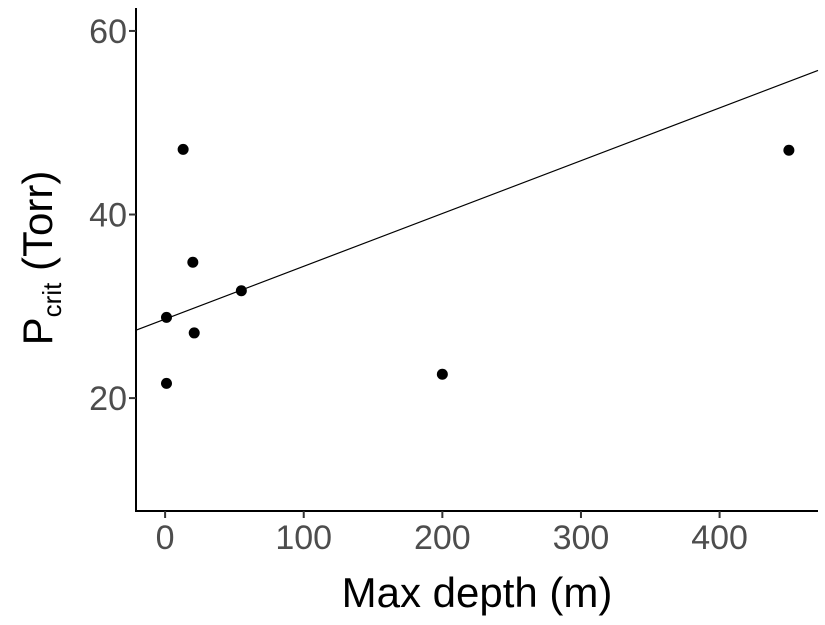 The width and height of the screenshot is (825, 625). I want to click on y-axis-ticks: 20 40 60, so click(112, 215).